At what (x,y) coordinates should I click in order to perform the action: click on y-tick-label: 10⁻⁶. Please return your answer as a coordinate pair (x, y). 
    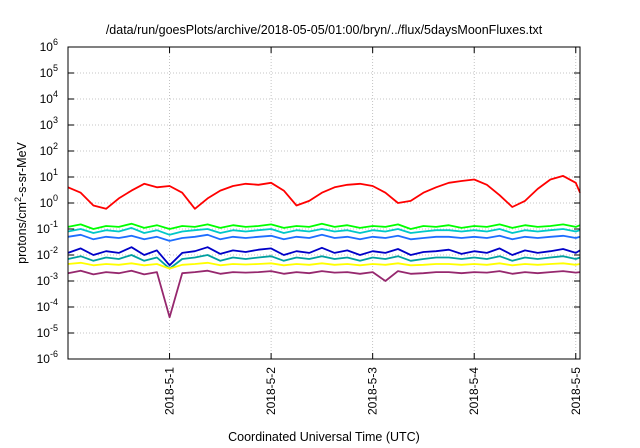
    Looking at the image, I should click on (47, 357).